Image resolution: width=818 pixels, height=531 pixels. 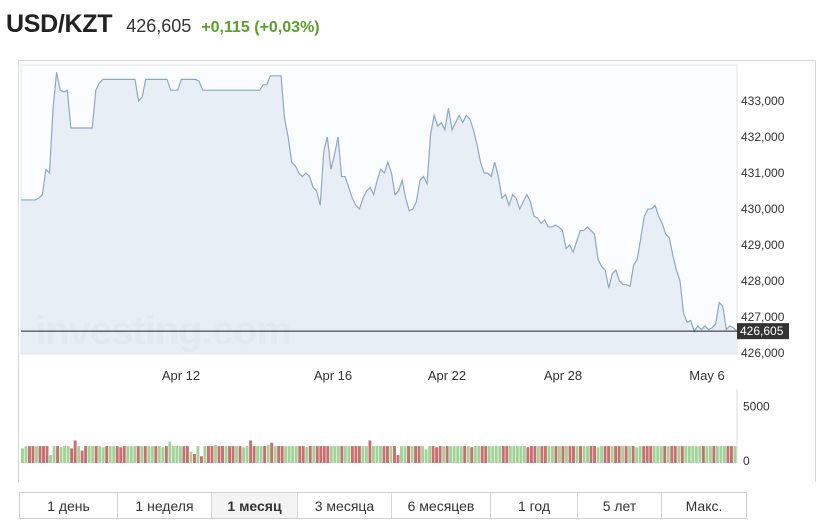 I want to click on y-tick-label: 432,000, so click(x=763, y=137).